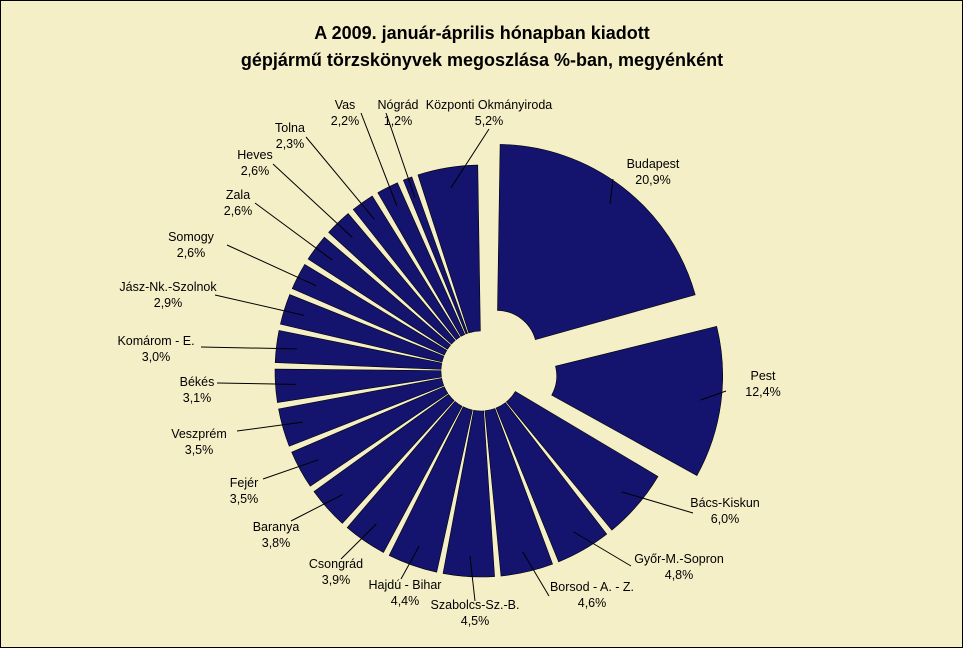  I want to click on slice-label: Komárom - E., so click(155, 341).